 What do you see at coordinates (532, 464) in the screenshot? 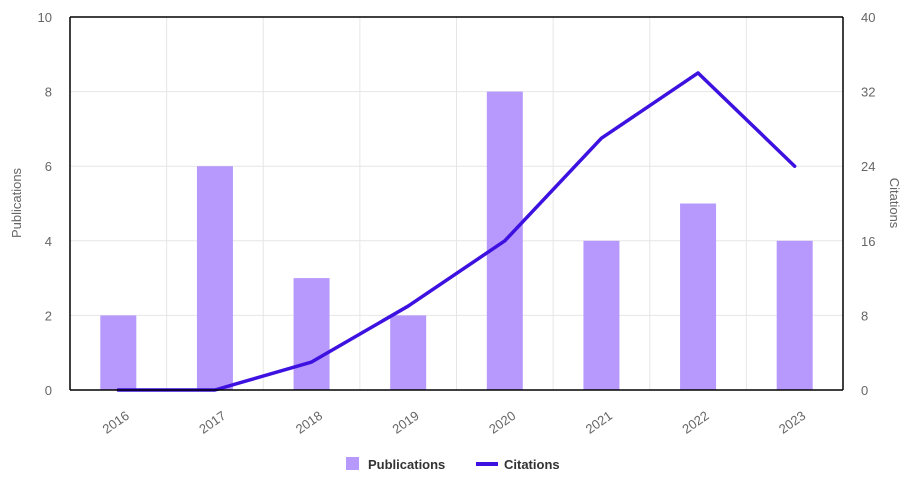
I see `legend-citations-label: Citations` at bounding box center [532, 464].